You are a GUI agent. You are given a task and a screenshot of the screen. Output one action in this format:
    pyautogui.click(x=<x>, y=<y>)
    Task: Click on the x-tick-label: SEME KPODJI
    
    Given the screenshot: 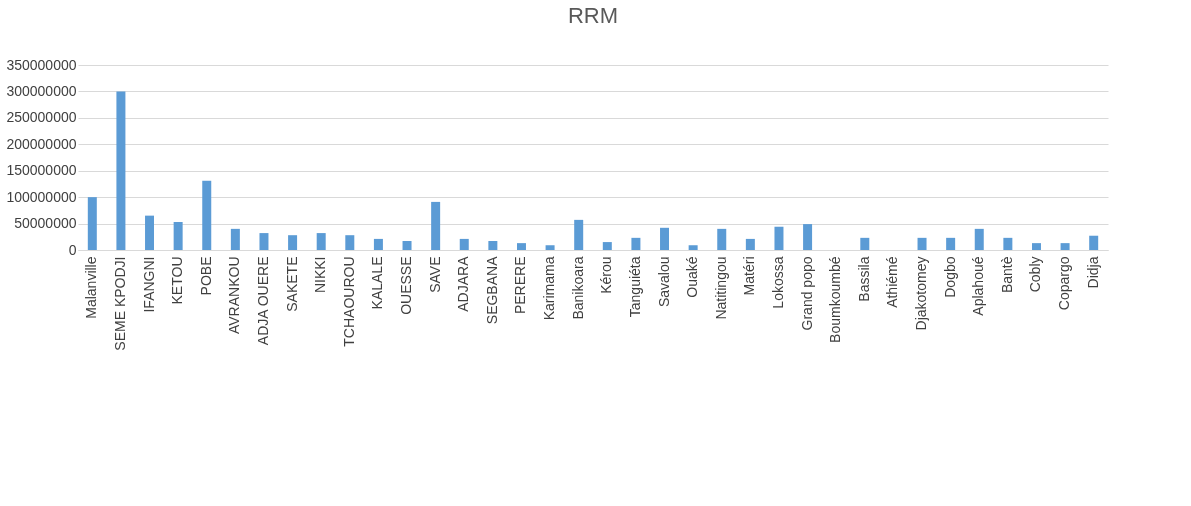 What is the action you would take?
    pyautogui.click(x=119, y=303)
    